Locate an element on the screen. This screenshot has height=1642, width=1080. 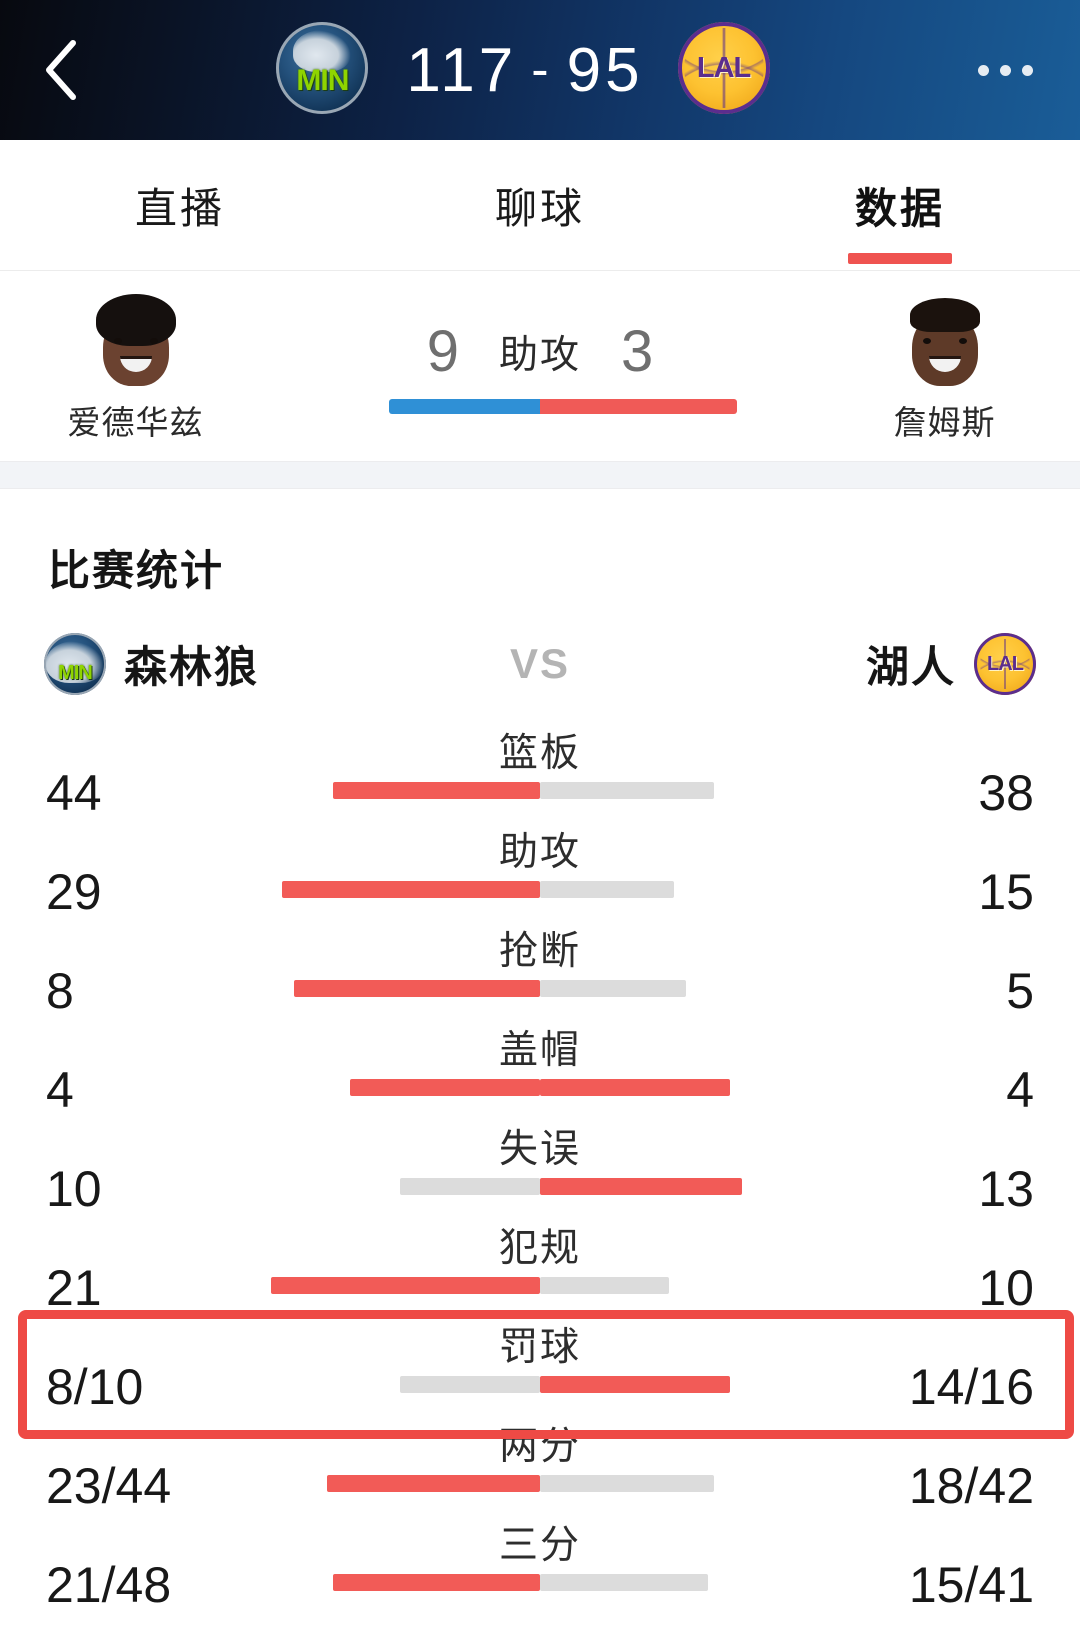
tab-active-indicator is located at coordinates (900, 258).